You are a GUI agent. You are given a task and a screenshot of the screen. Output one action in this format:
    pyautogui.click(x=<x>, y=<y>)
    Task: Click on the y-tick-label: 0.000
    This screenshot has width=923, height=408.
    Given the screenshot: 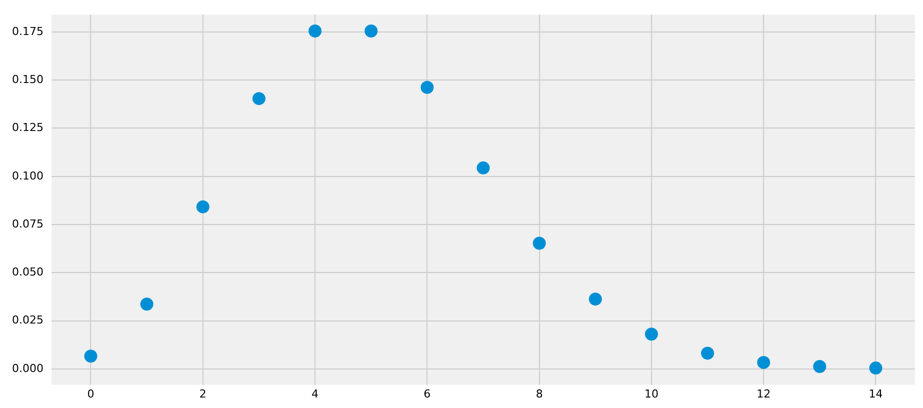 What is the action you would take?
    pyautogui.click(x=28, y=368)
    